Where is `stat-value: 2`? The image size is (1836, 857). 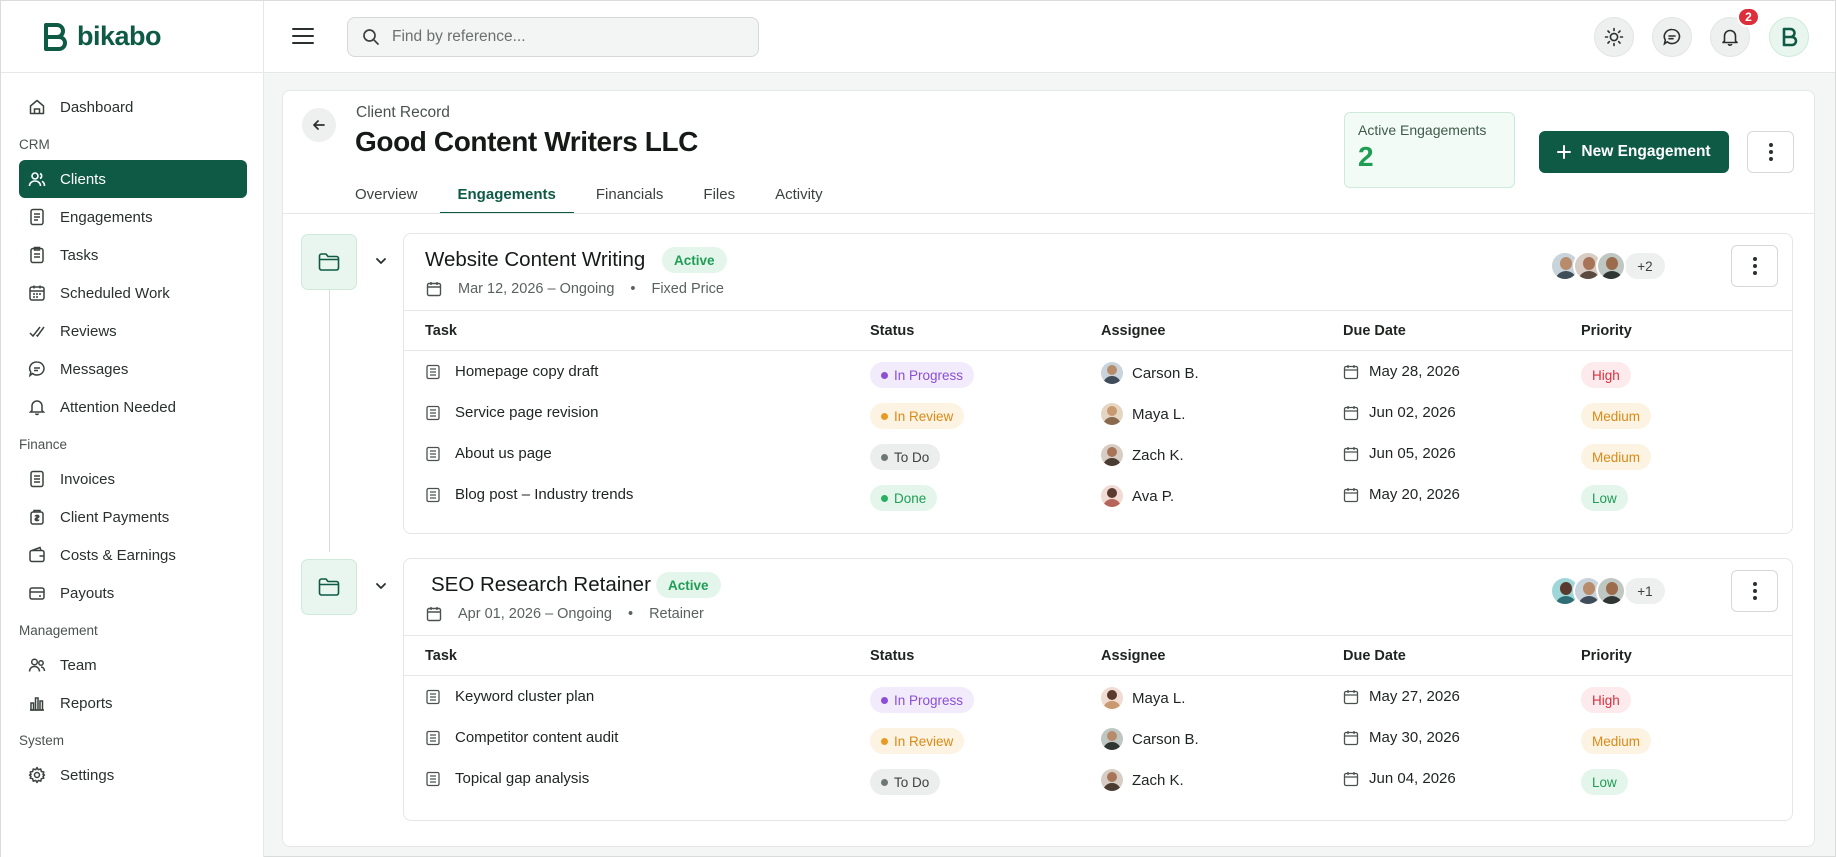 stat-value: 2 is located at coordinates (1366, 156).